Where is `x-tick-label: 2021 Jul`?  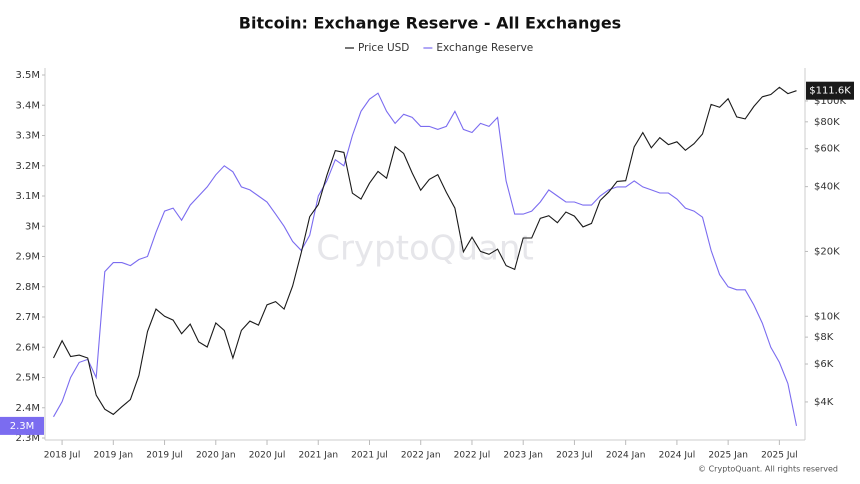
x-tick-label: 2021 Jul is located at coordinates (369, 456).